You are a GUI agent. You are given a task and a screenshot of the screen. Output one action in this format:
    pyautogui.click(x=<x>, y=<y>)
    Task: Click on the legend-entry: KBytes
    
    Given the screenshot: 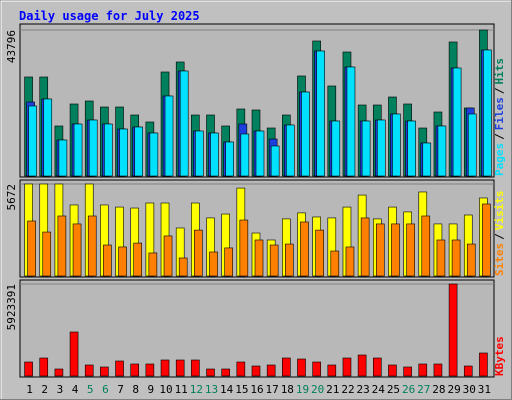 What is the action you would take?
    pyautogui.click(x=499, y=356)
    